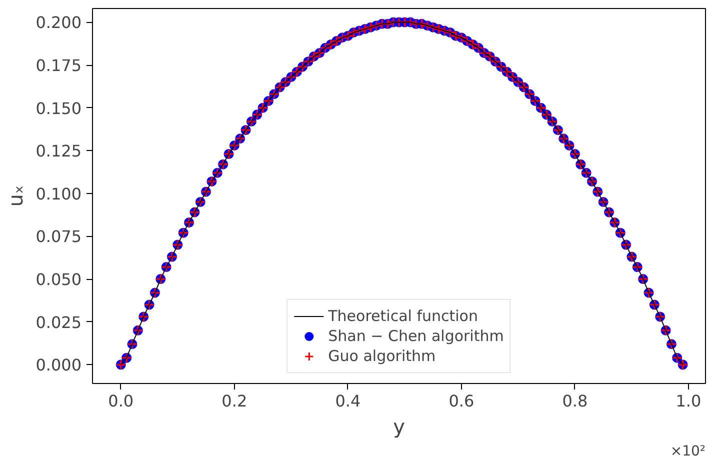 Image resolution: width=710 pixels, height=459 pixels. I want to click on text: ×10², so click(688, 451).